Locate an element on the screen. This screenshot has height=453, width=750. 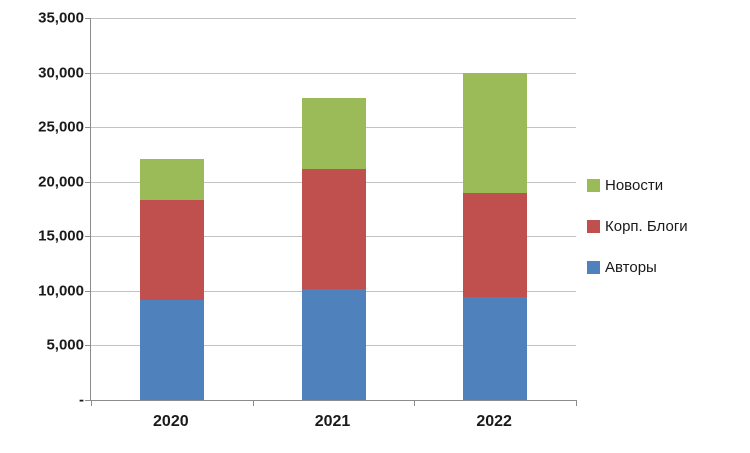
legend-item: Авторы is located at coordinates (637, 267).